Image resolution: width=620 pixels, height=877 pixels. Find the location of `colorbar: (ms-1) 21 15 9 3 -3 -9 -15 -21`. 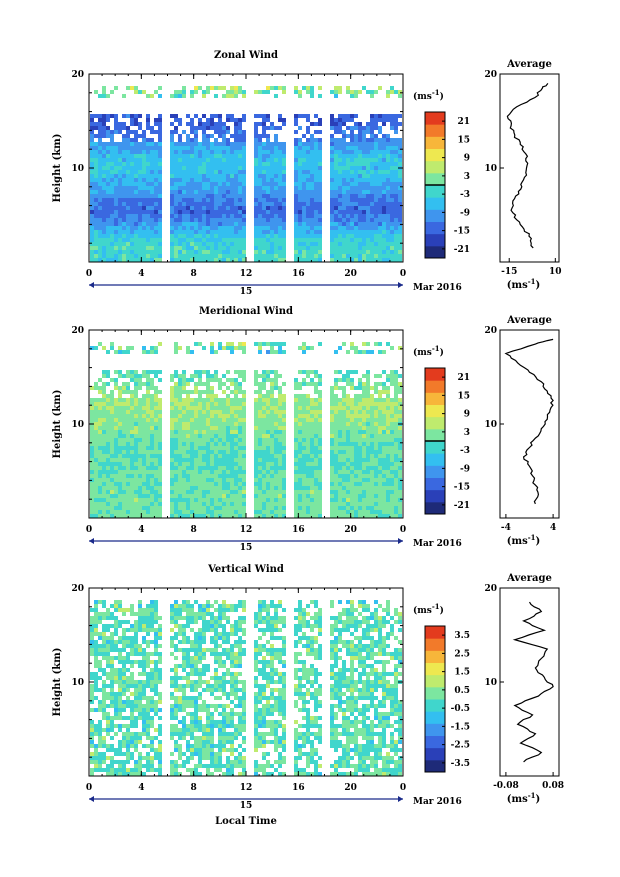

colorbar: (ms-1) 21 15 9 3 -3 -9 -15 -21 is located at coordinates (441, 173).